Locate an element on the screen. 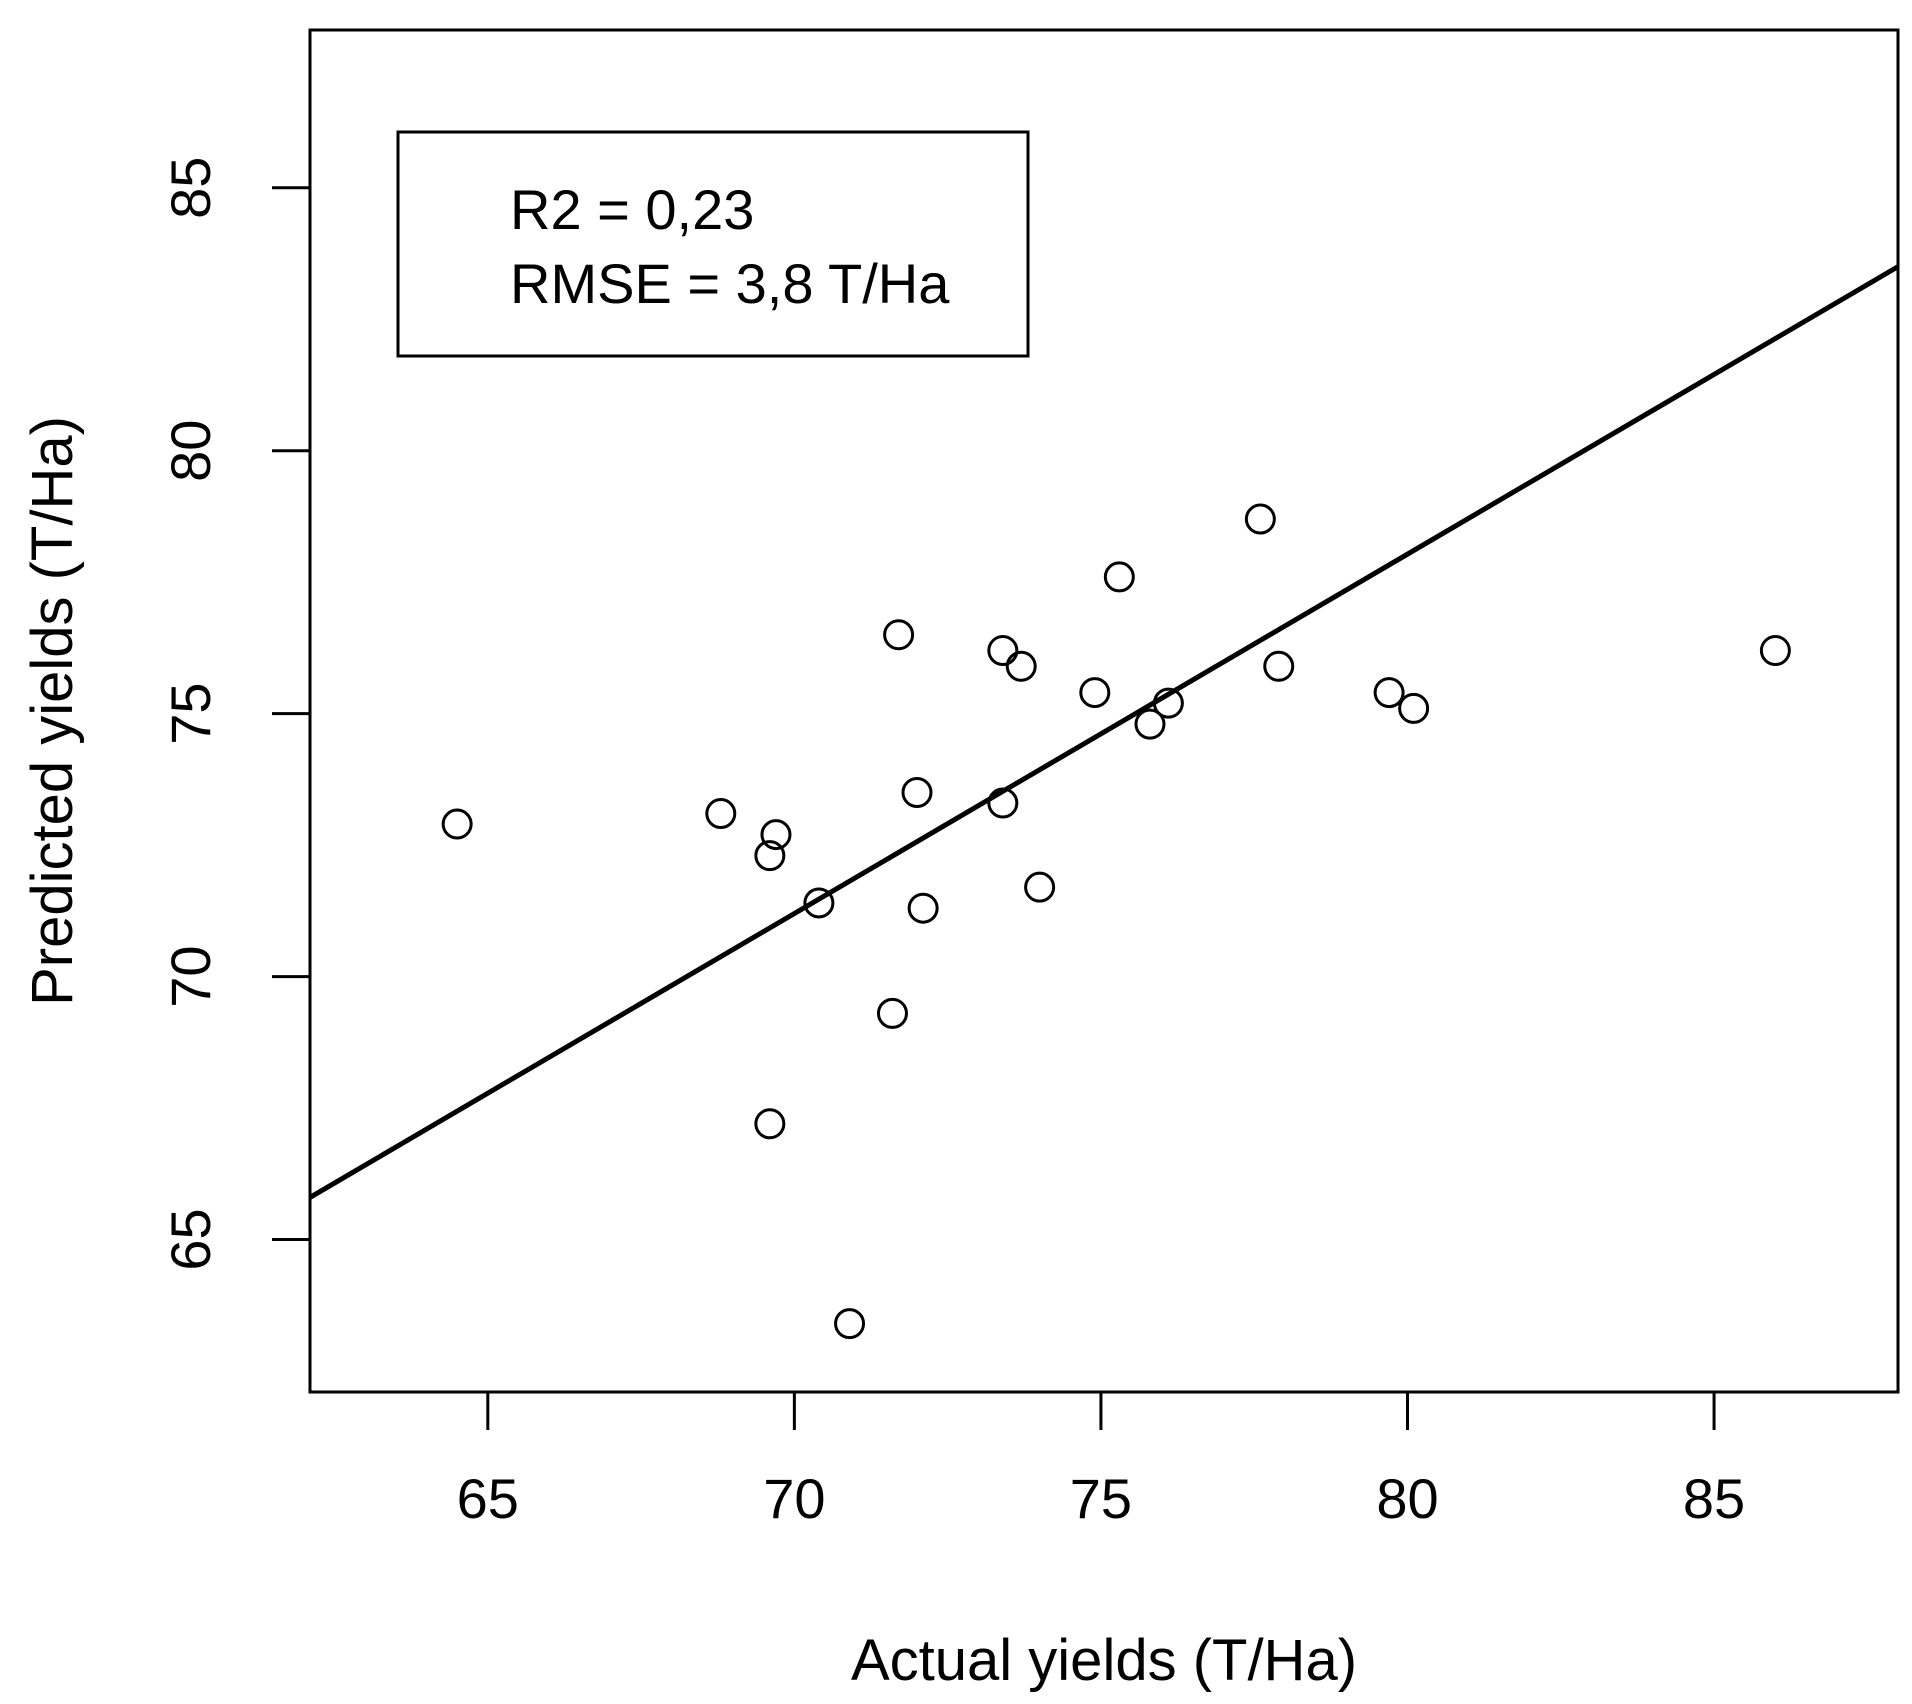 The width and height of the screenshot is (1912, 1704). y-axis-title: Predicted yields (T/Ha) is located at coordinates (52, 711).